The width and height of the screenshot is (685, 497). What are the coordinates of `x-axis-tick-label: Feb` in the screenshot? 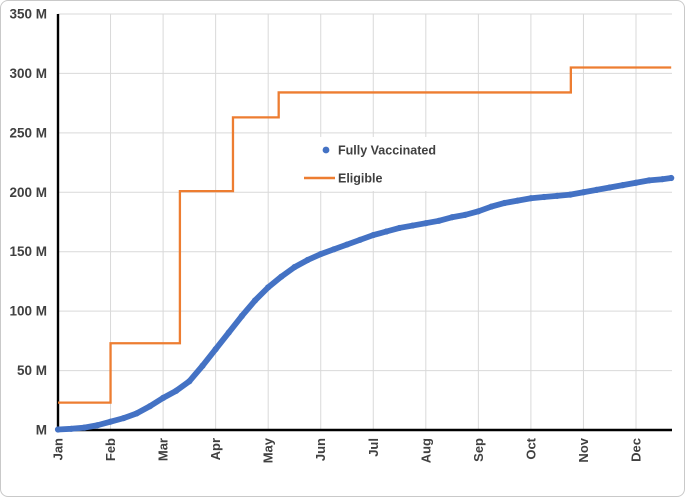 It's located at (110, 449).